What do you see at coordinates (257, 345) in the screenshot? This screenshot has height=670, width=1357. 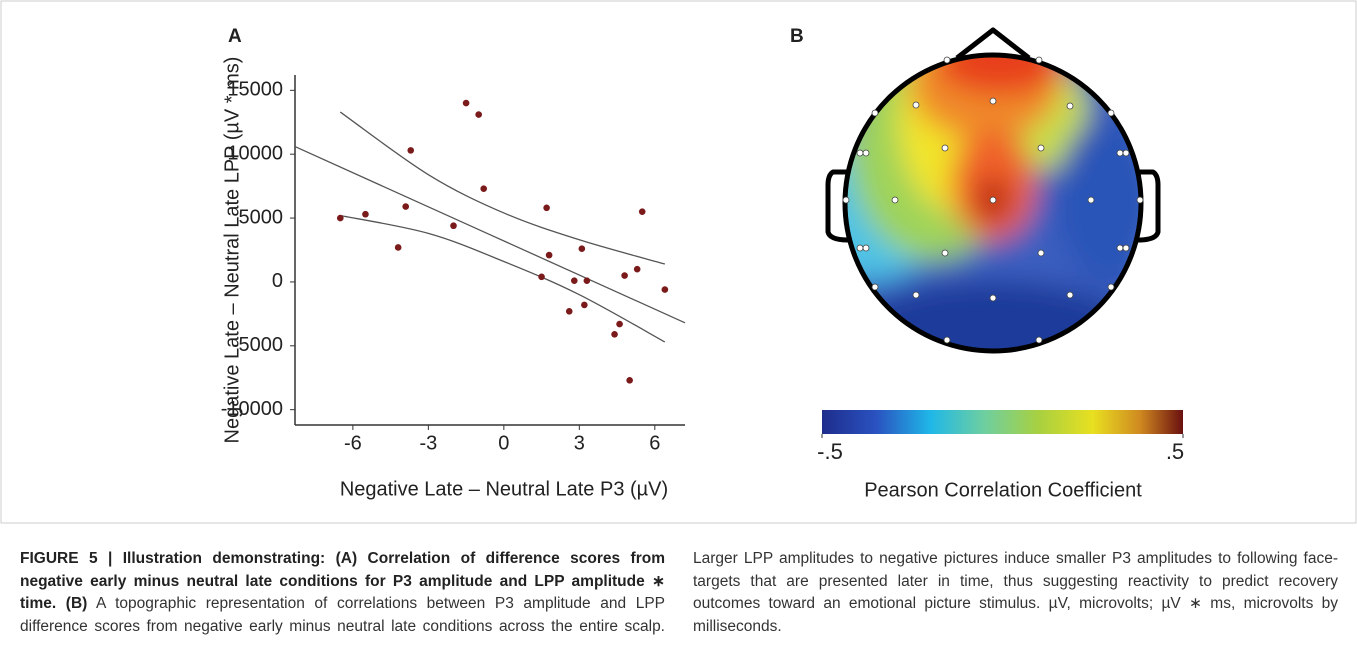 I see `y-tick-label: -5000` at bounding box center [257, 345].